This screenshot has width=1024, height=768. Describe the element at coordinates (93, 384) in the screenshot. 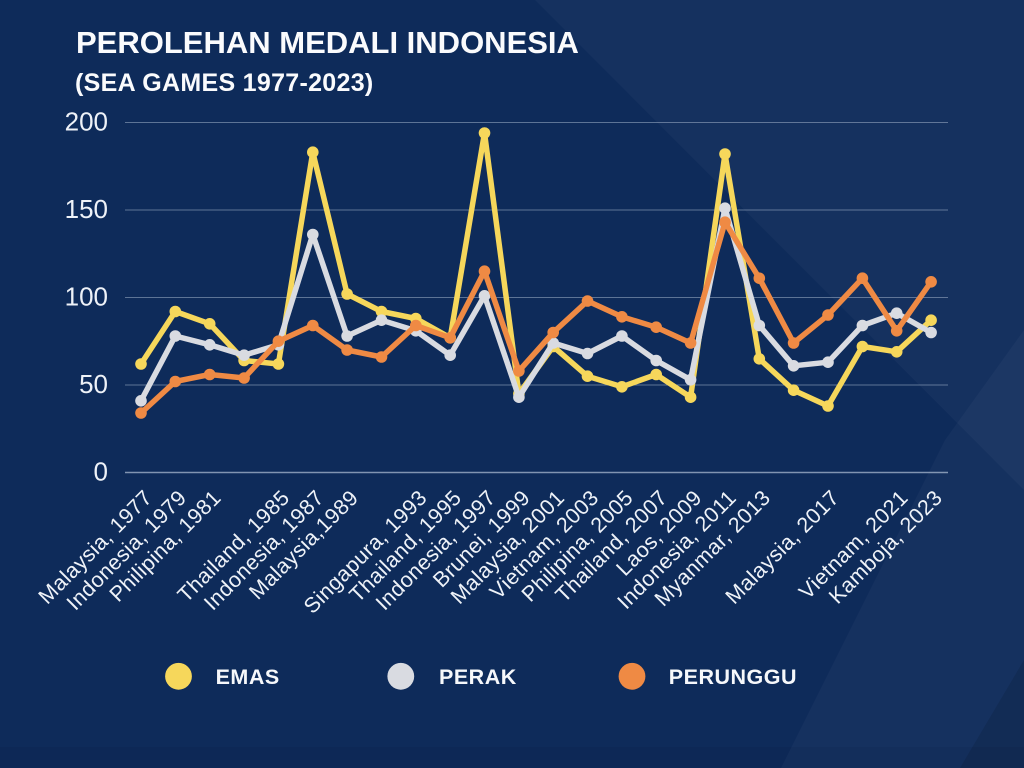

I see `svg-text: 50` at that location.